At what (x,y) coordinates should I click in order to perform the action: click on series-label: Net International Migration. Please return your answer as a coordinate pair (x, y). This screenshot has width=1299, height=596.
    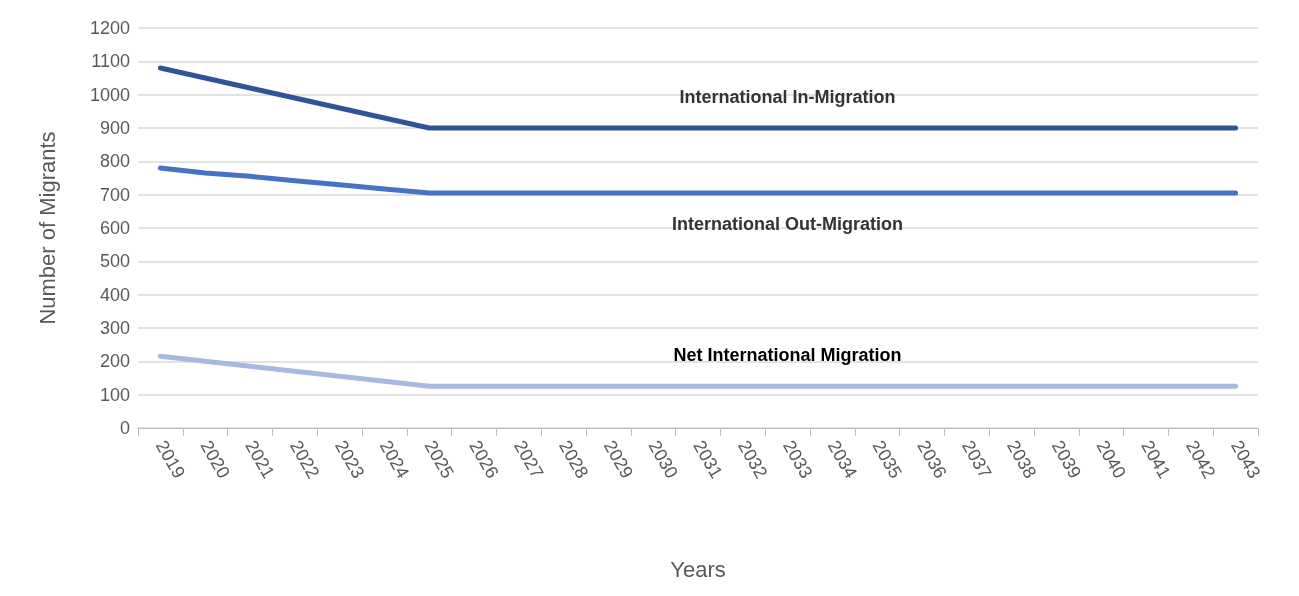
    Looking at the image, I should click on (787, 355).